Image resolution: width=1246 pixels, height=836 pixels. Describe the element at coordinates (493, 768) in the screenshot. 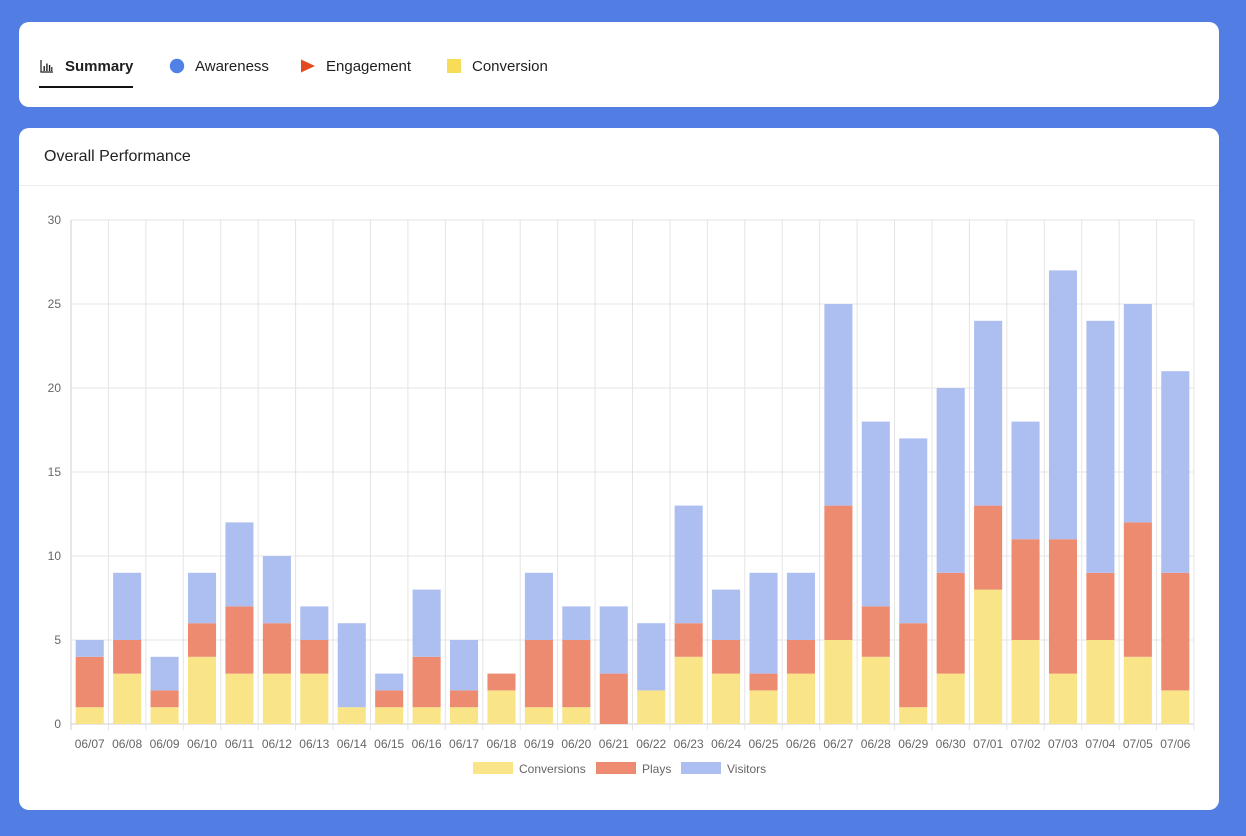

I see `legend-swatch-conversions` at that location.